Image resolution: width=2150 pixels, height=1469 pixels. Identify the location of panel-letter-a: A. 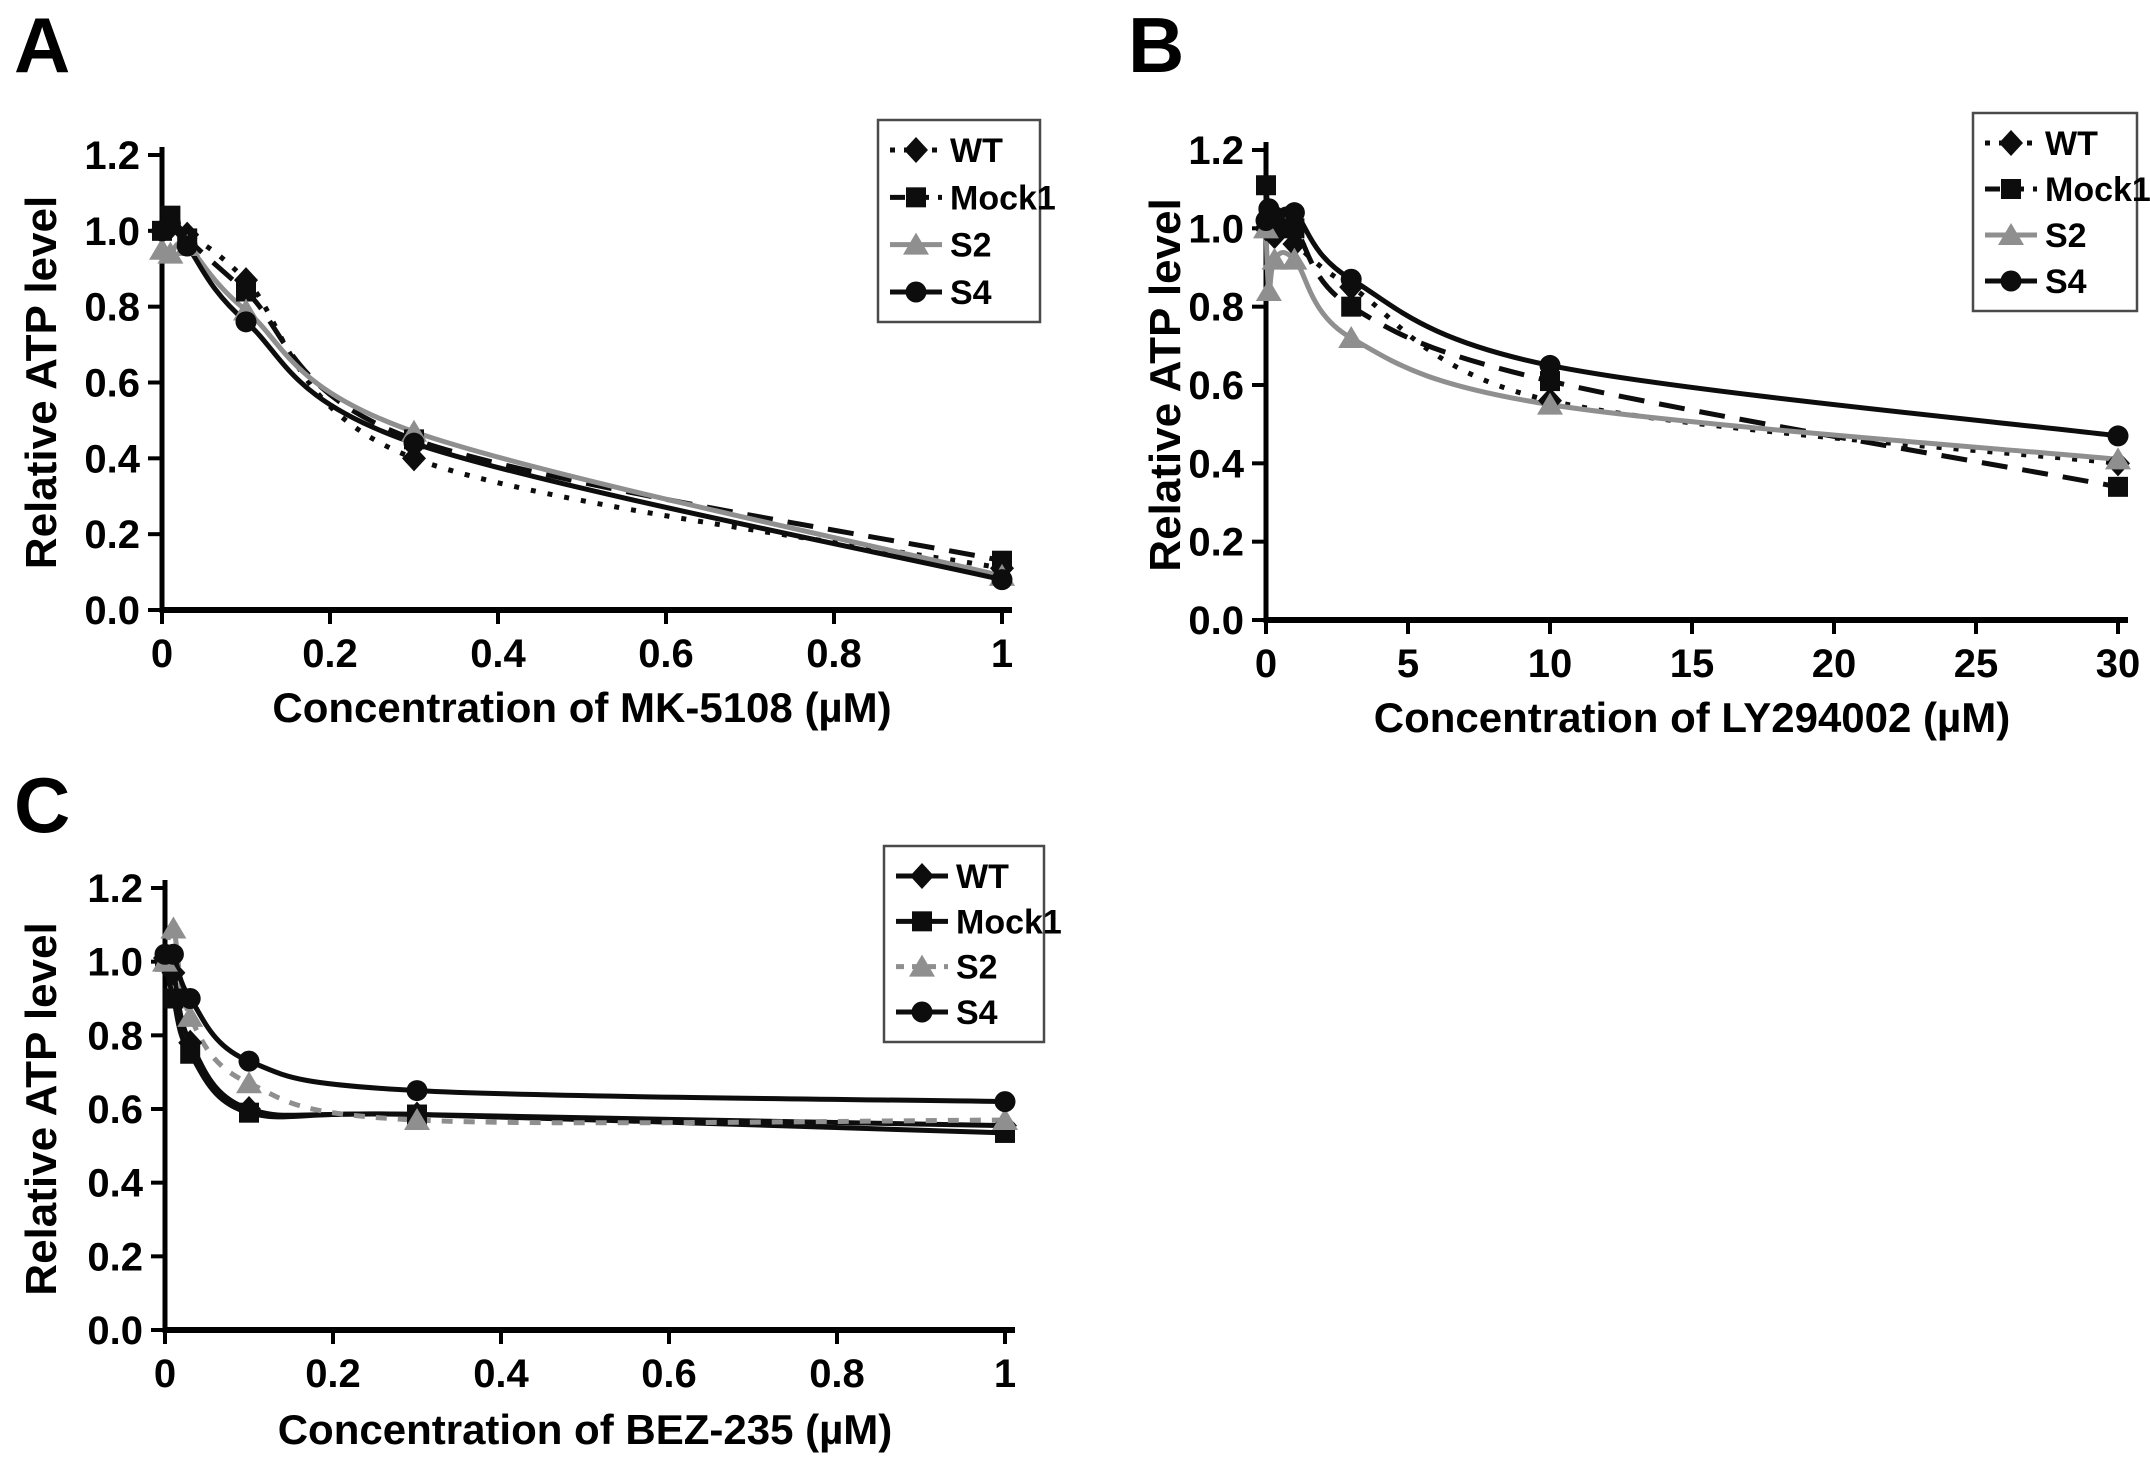
(42, 45).